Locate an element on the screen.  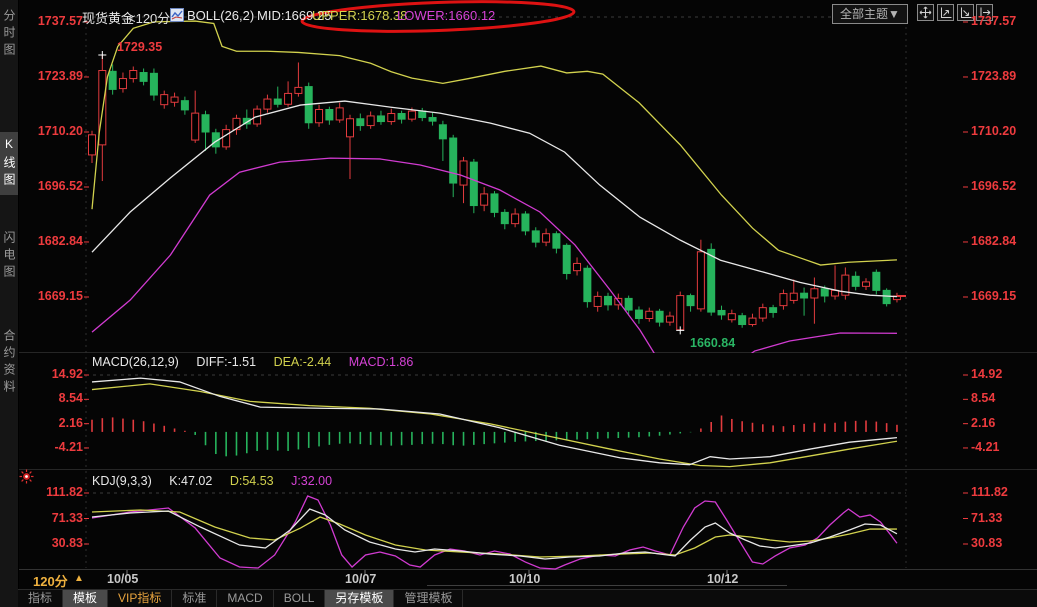
bottom-tabbar: 指标 模板 VIP指标 标准 MACD BOLL 另存模板 管理模板 is located at coordinates (527, 598).